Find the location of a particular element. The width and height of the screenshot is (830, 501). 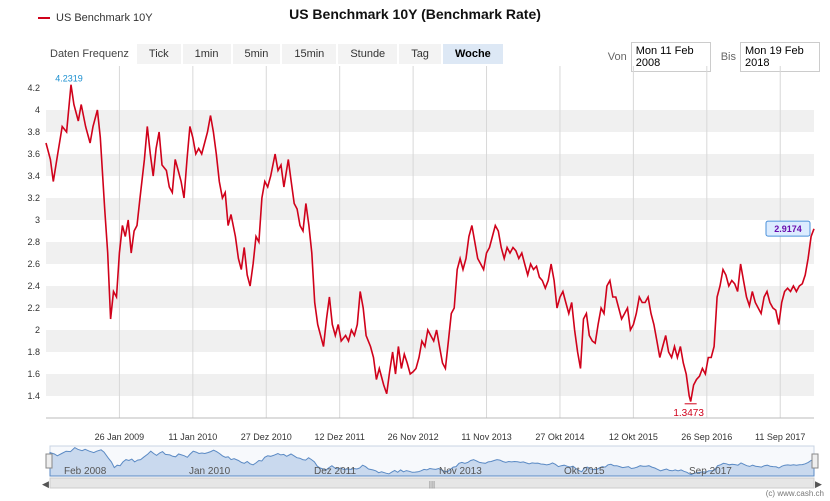

navigator-label: Sep 2017 is located at coordinates (710, 471).